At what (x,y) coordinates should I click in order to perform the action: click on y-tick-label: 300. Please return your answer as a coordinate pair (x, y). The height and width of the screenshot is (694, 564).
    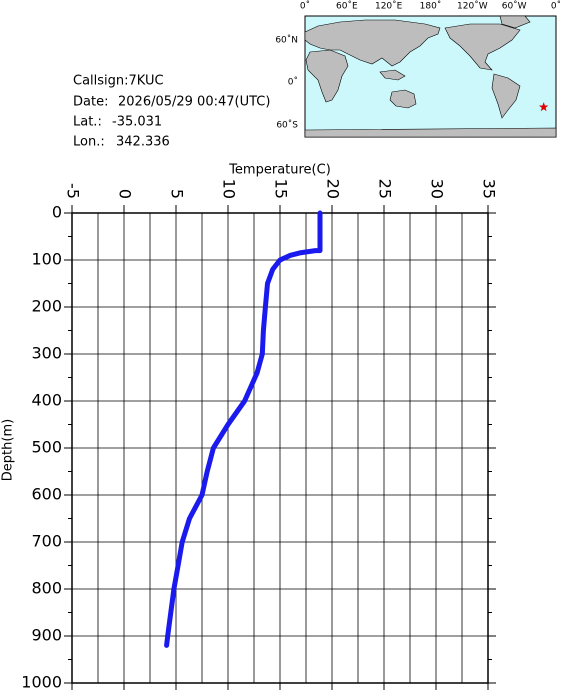
    Looking at the image, I should click on (46, 353).